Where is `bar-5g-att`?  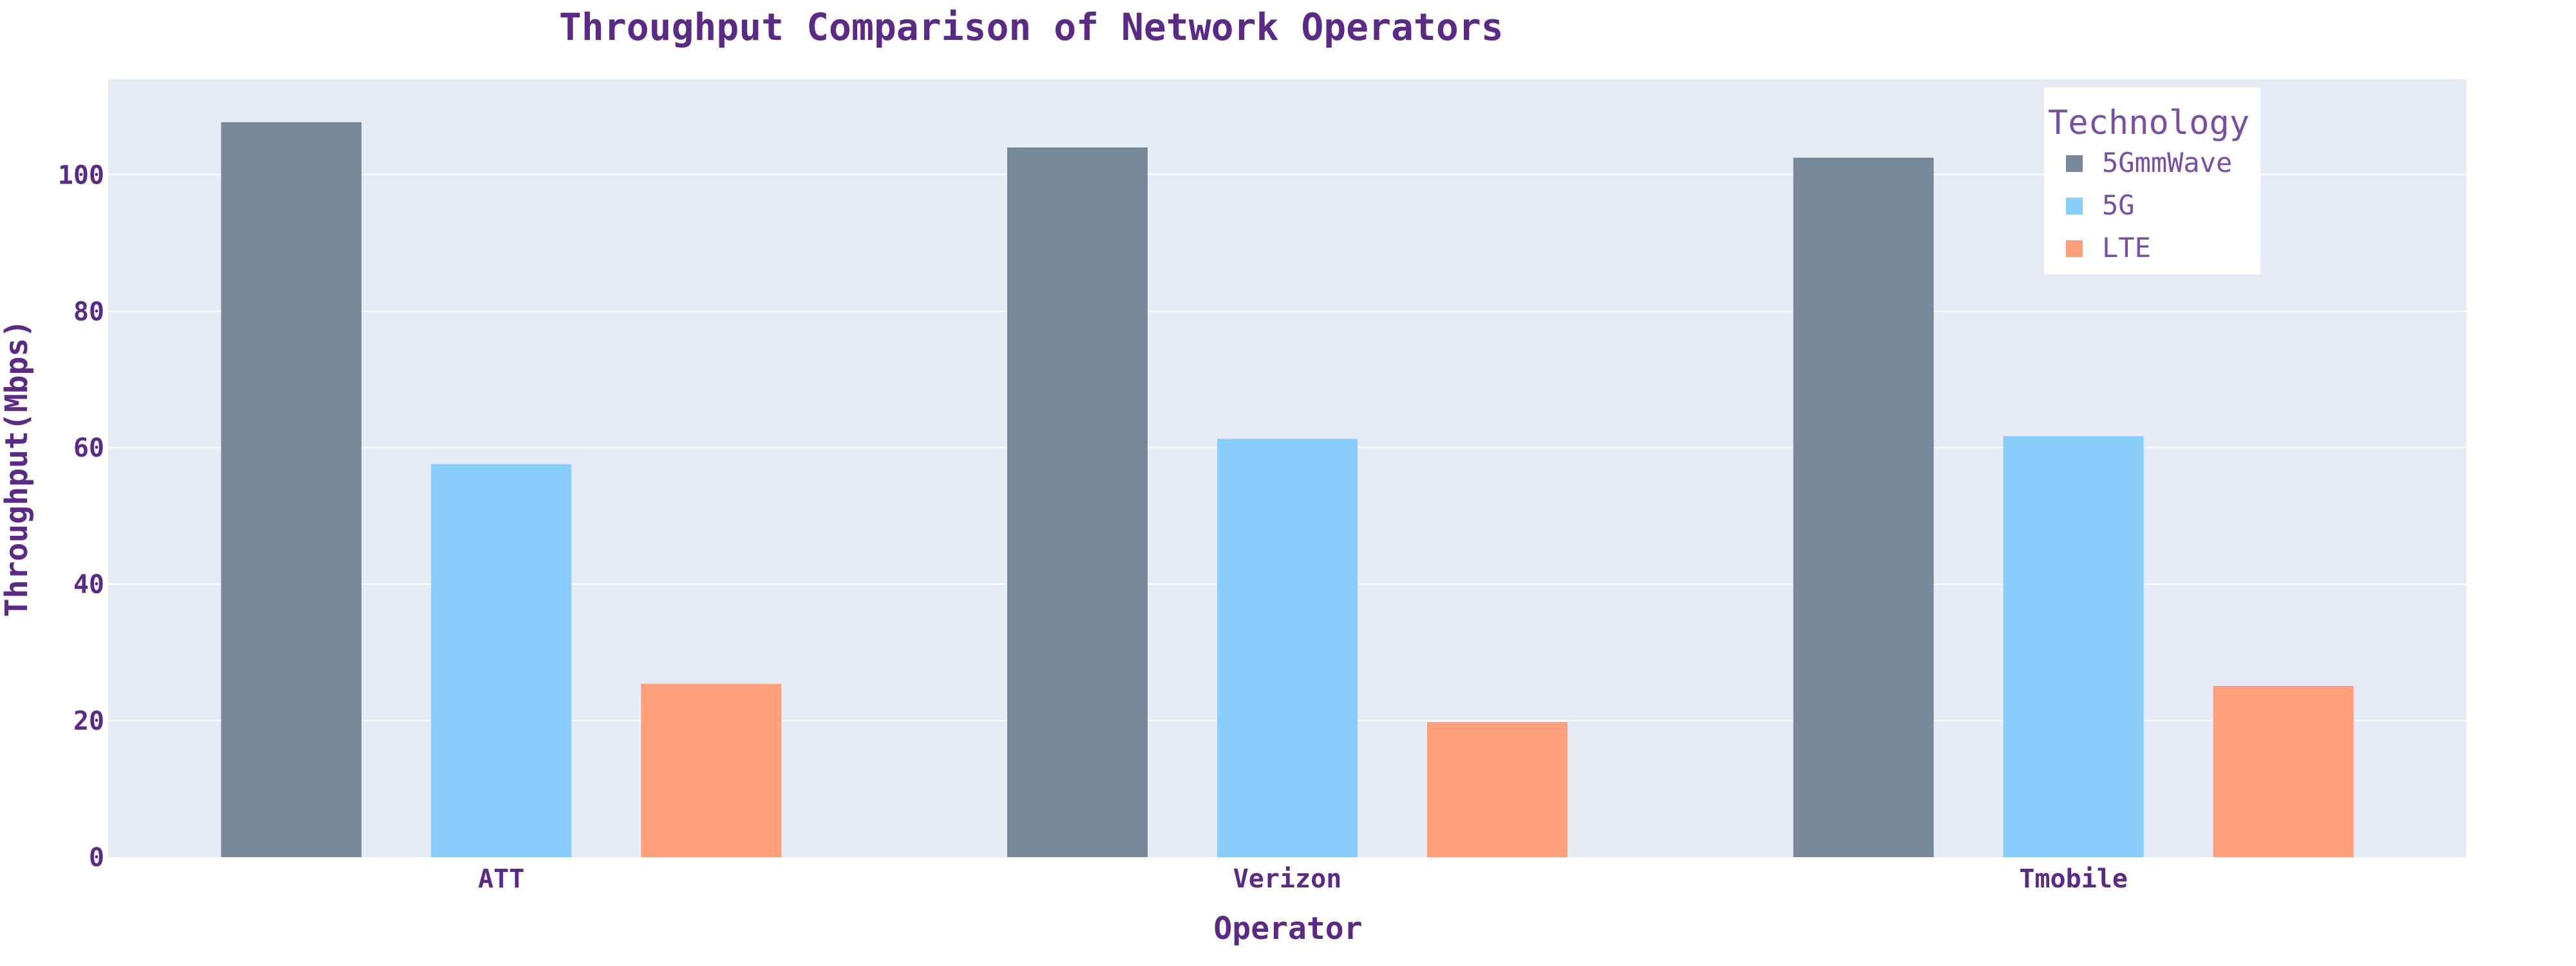 bar-5g-att is located at coordinates (501, 660).